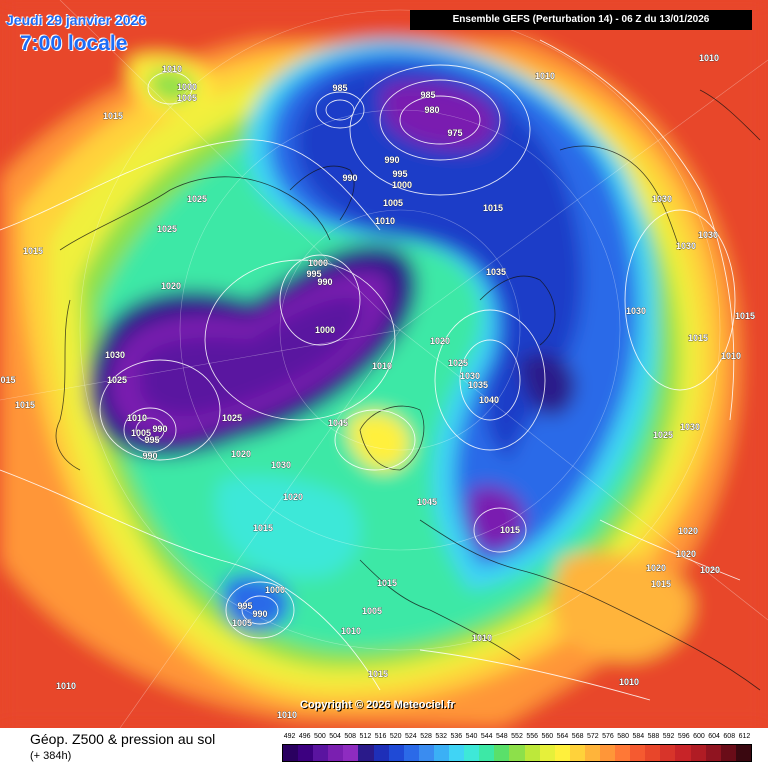  I want to click on legend-value-label: 508, so click(350, 736).